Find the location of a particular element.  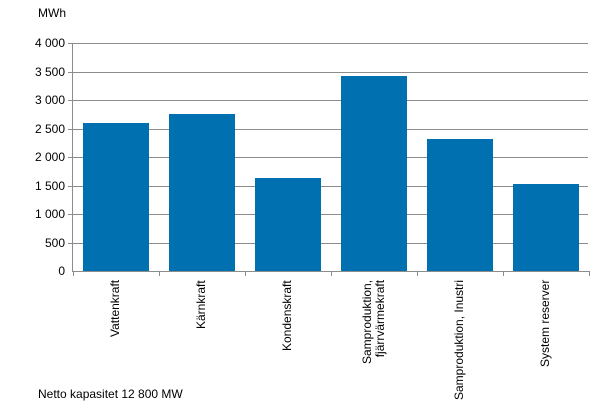

y-tick-label: 3 500 is located at coordinates (49, 72).